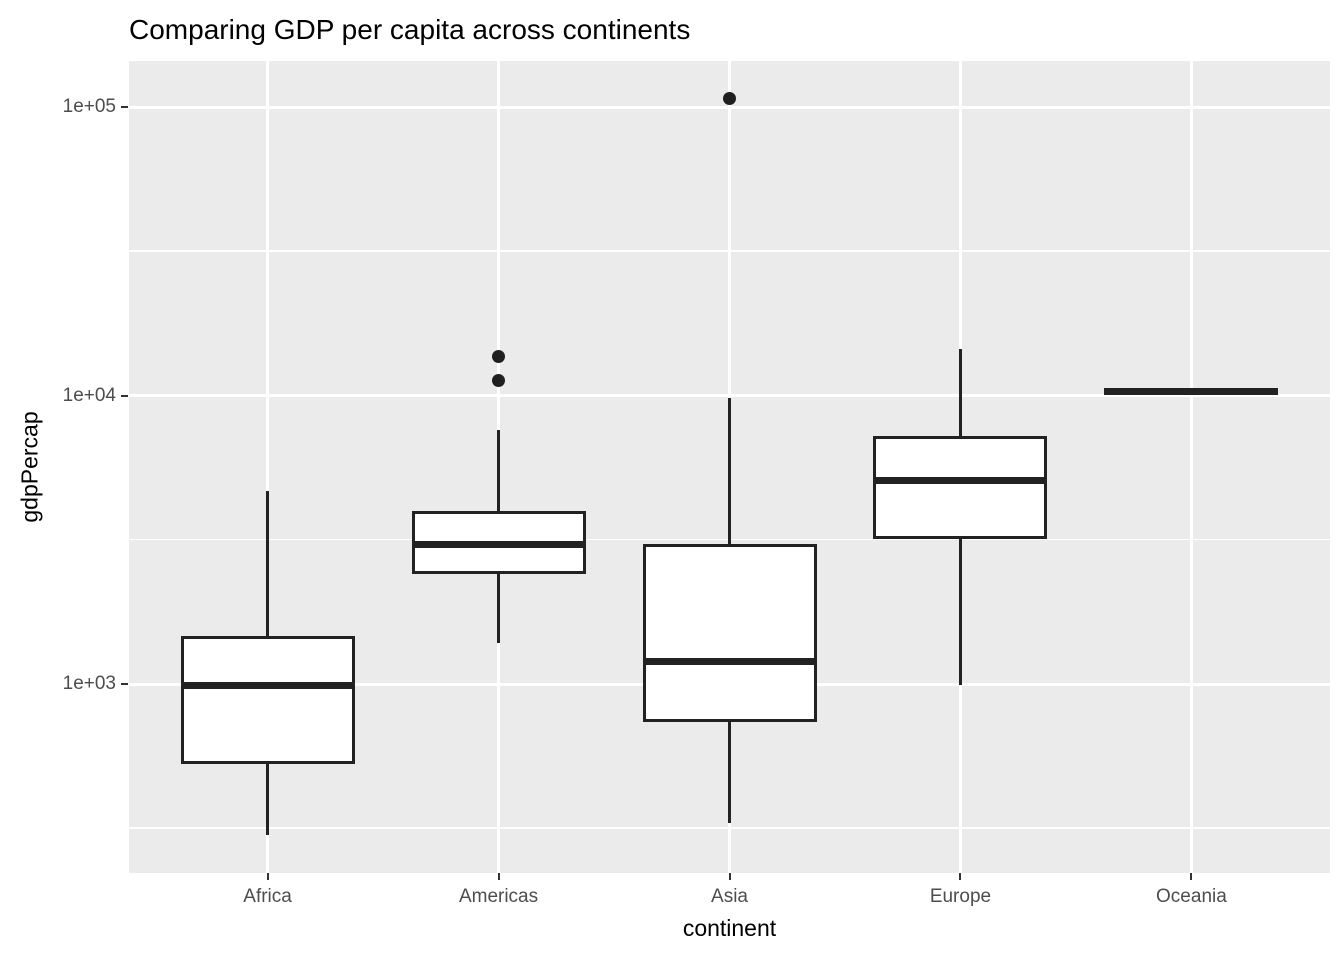 The height and width of the screenshot is (960, 1344). Describe the element at coordinates (960, 896) in the screenshot. I see `x-axis-tick-label: Europe` at that location.